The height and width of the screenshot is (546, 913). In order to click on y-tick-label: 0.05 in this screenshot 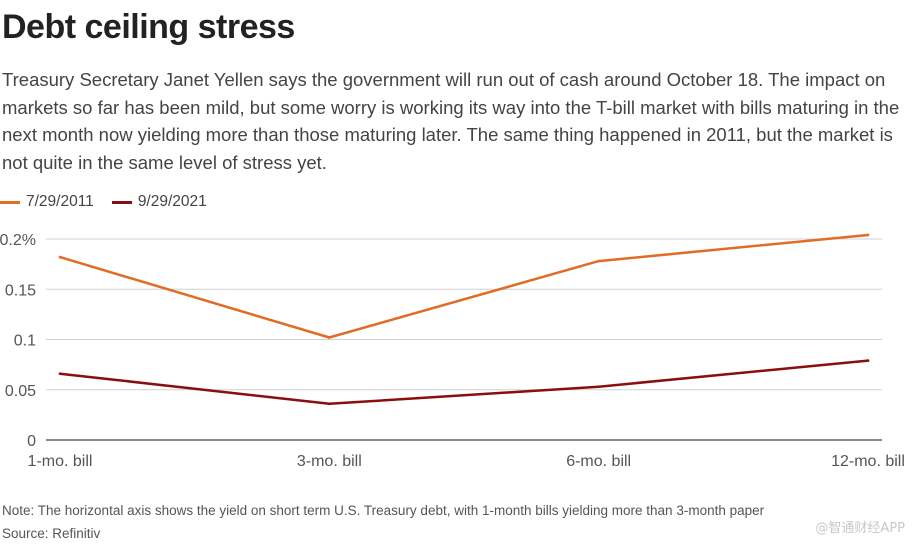, I will do `click(20, 391)`.